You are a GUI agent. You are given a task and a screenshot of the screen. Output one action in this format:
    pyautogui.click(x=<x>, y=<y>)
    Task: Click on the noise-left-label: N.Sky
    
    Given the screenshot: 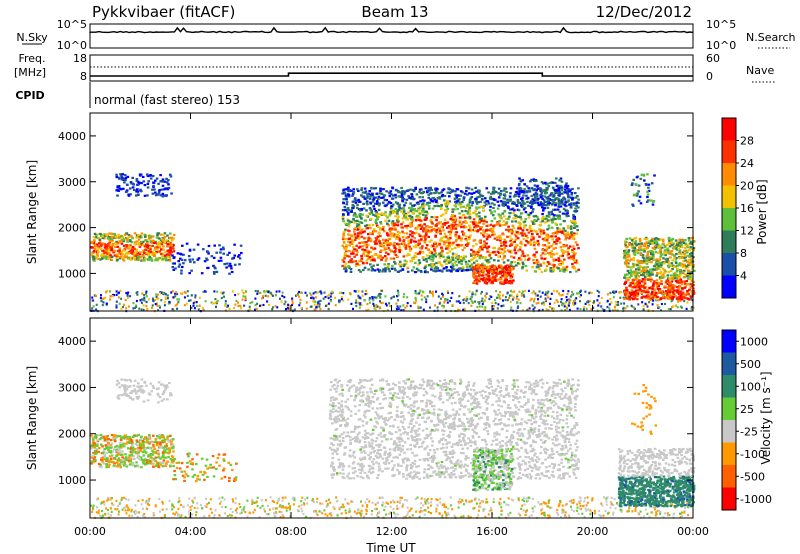 What is the action you would take?
    pyautogui.click(x=32, y=37)
    